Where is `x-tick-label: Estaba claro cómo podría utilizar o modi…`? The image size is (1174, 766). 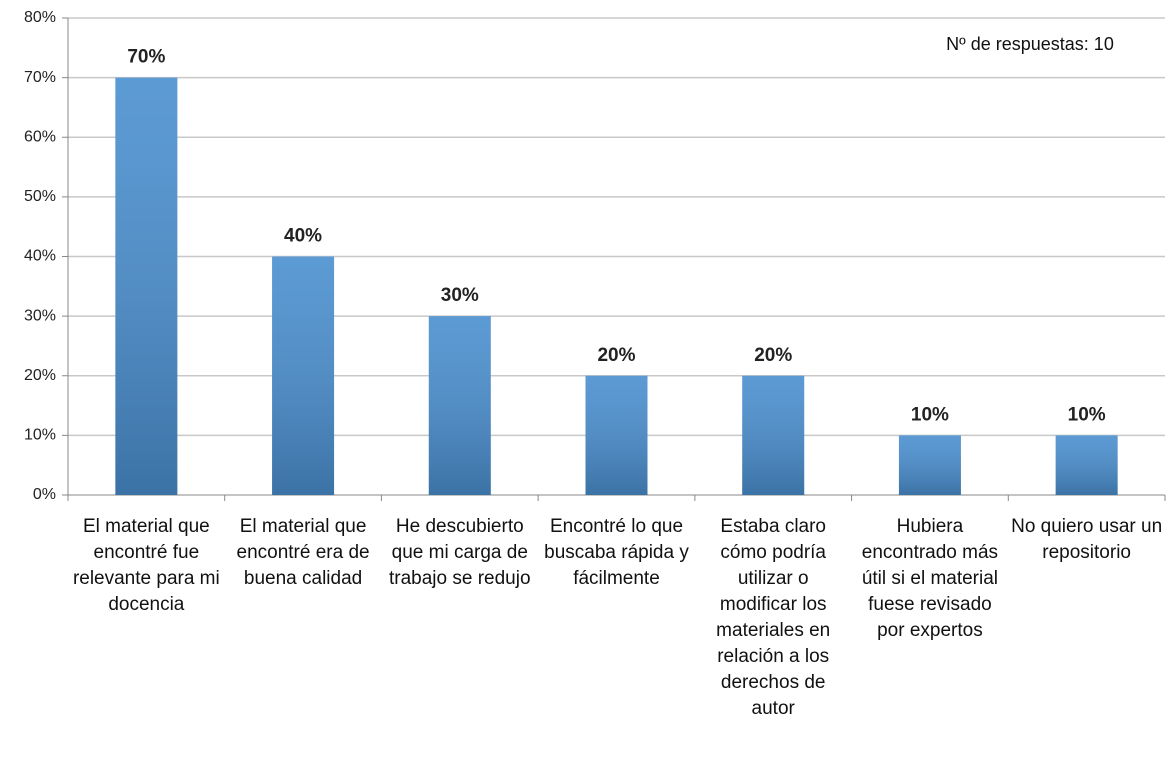
x-tick-label: Estaba claro cómo podría utilizar o modi… is located at coordinates (773, 617).